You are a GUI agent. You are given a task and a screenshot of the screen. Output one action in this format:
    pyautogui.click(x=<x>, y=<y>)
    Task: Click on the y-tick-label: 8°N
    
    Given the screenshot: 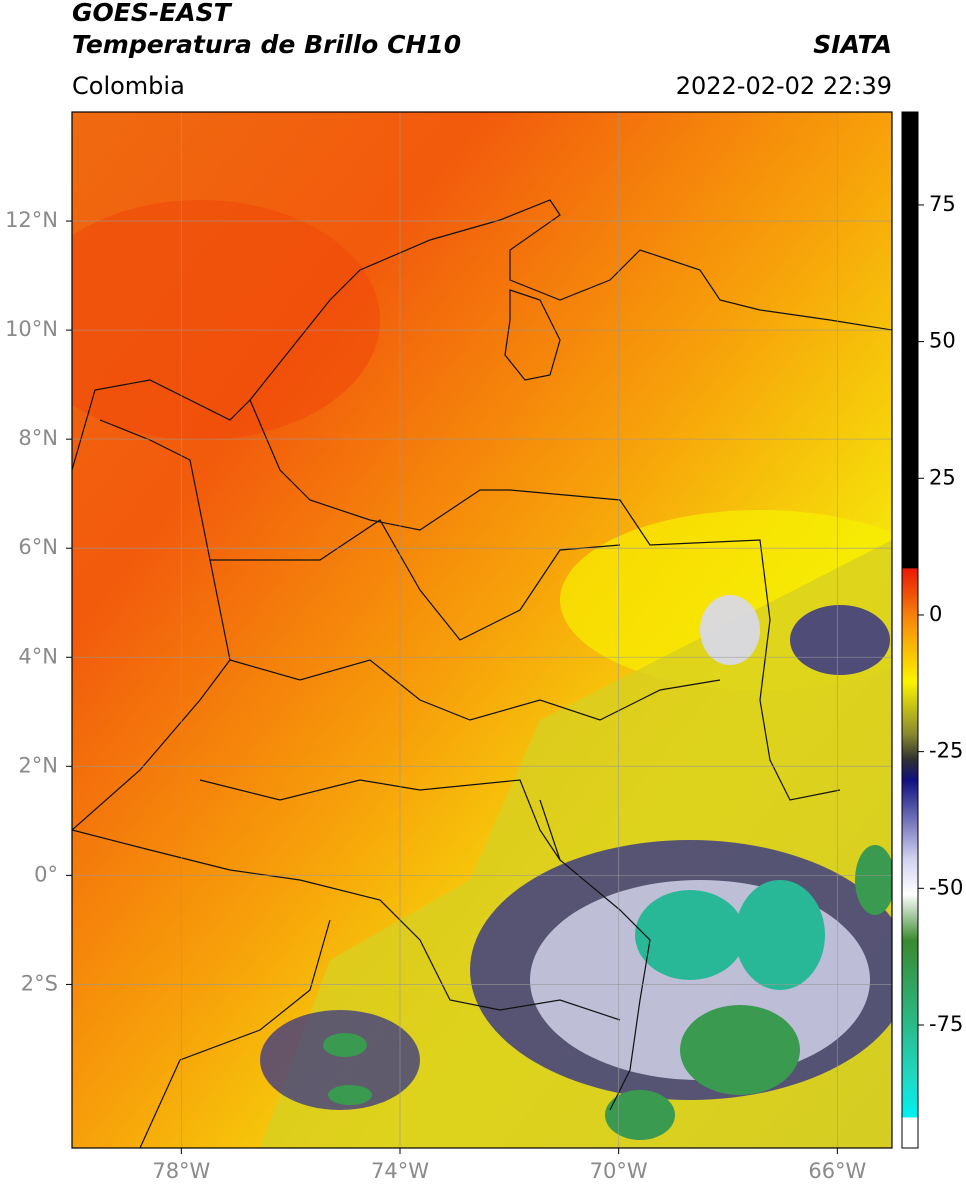 What is the action you would take?
    pyautogui.click(x=38, y=438)
    